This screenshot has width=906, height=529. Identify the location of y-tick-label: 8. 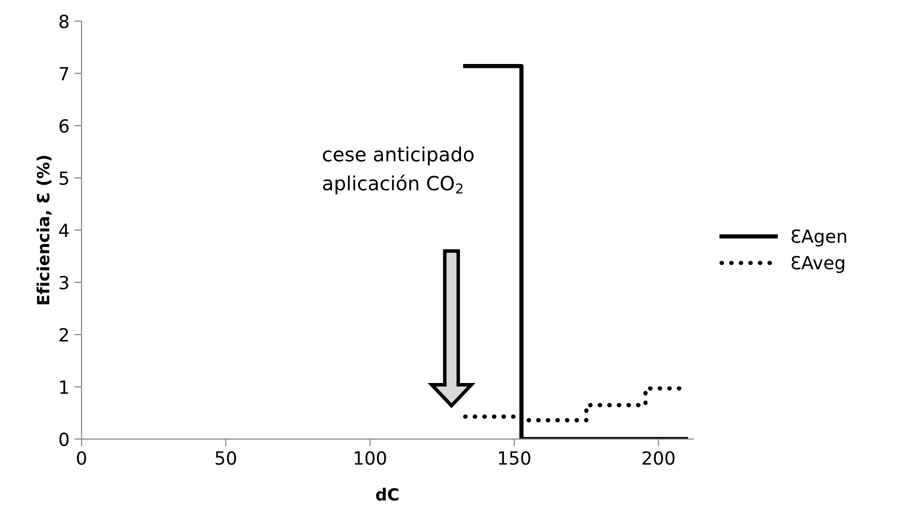
(63, 21).